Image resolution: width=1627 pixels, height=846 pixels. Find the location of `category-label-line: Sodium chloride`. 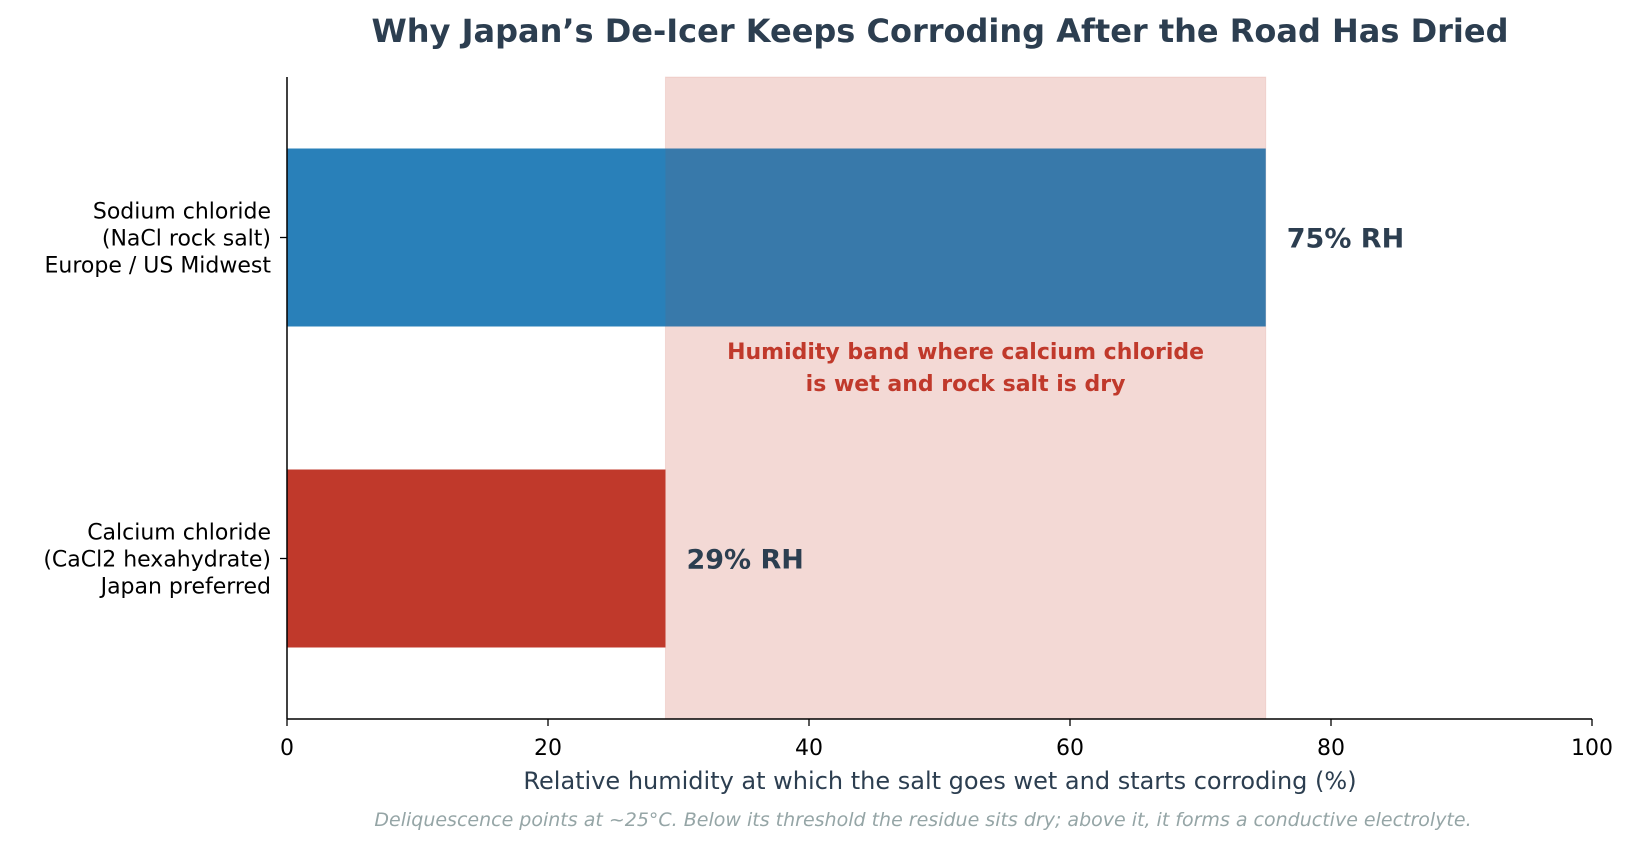

category-label-line: Sodium chloride is located at coordinates (182, 212).